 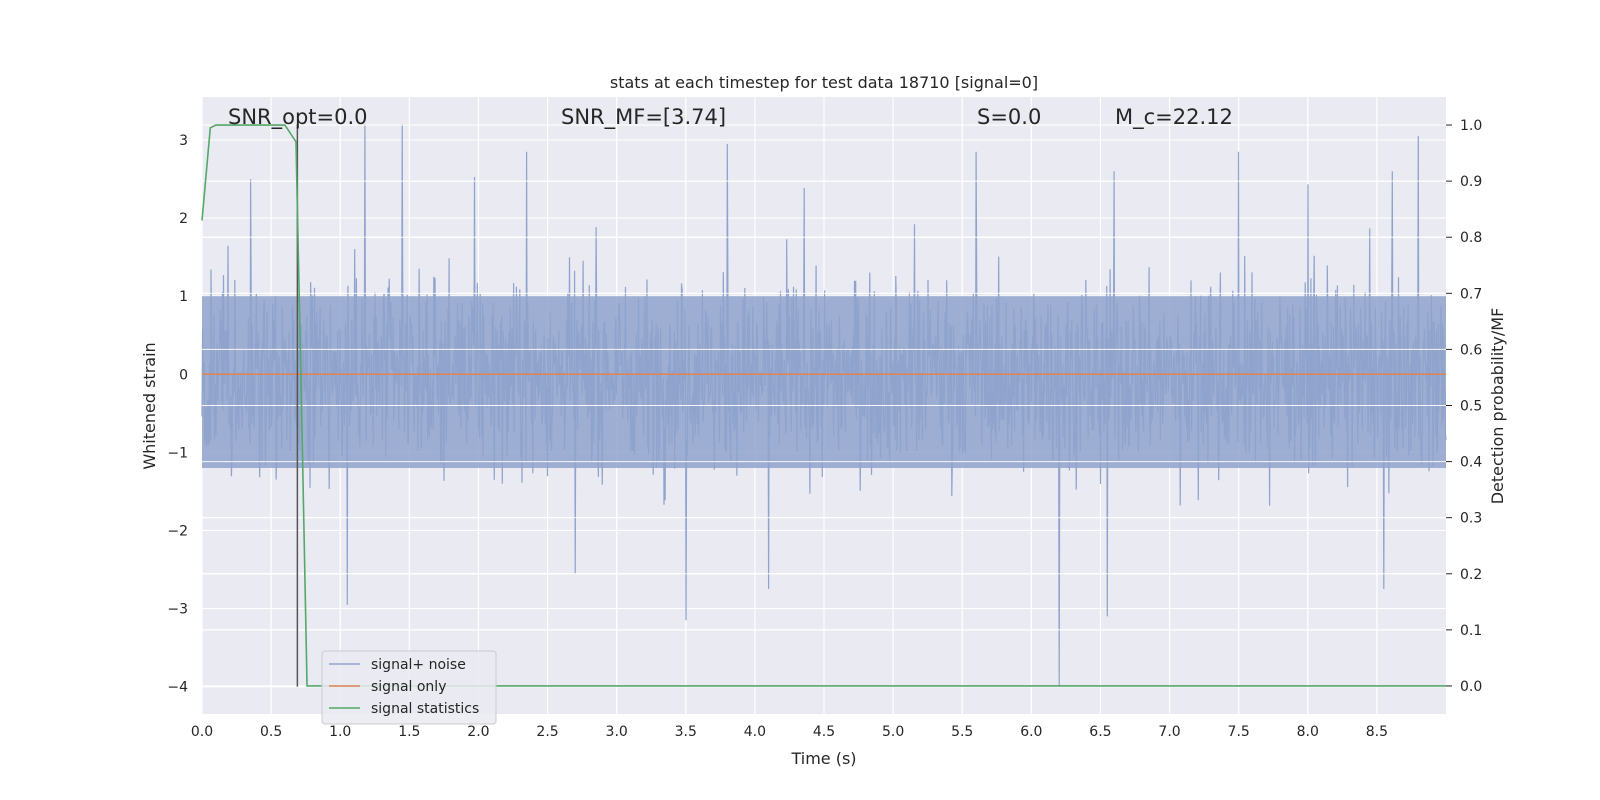 I want to click on x-tick-label: 0.0, so click(x=202, y=732).